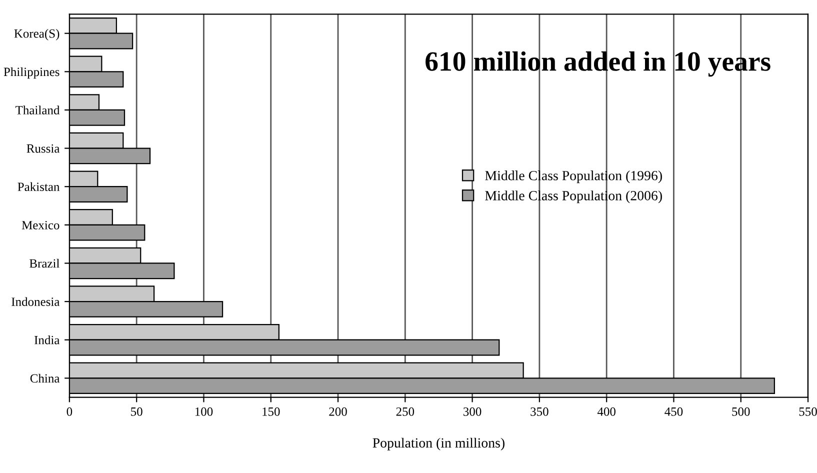 The image size is (817, 473). What do you see at coordinates (69, 411) in the screenshot?
I see `x-tick-label: 0` at bounding box center [69, 411].